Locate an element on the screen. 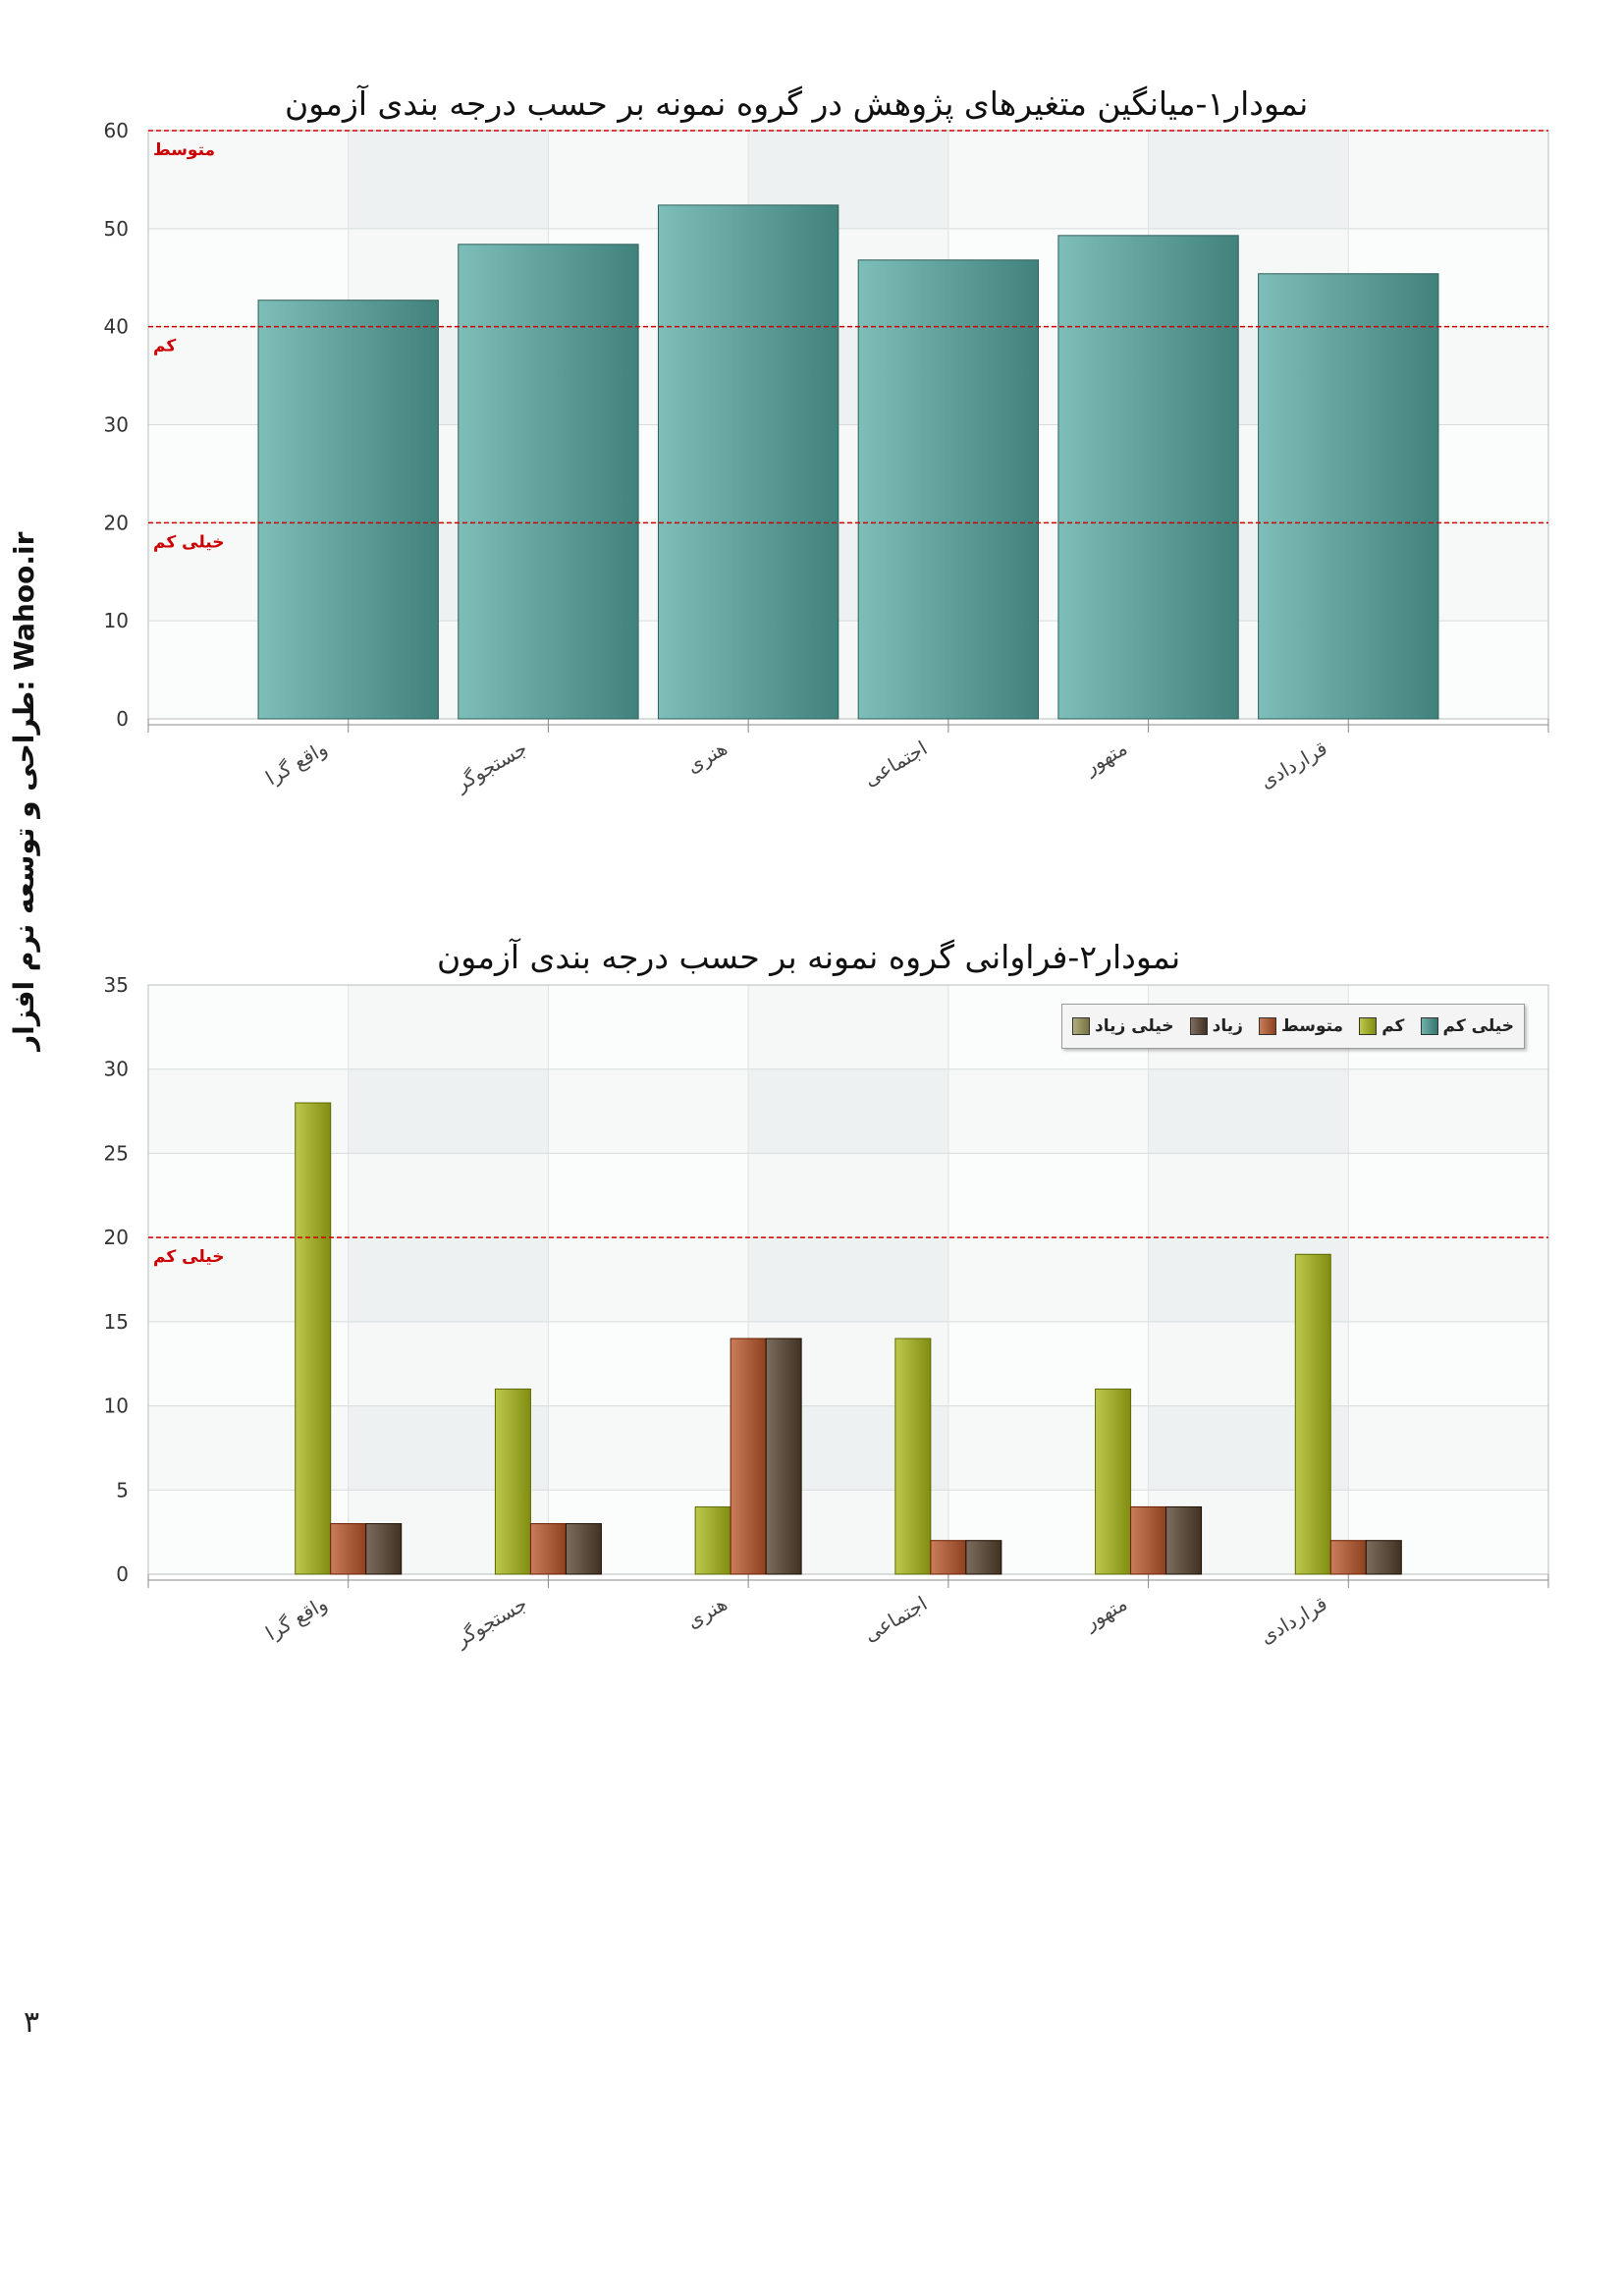  chart2-legend: خیلی کم کم متوسط زیاد خیلی زیاد is located at coordinates (1293, 1026).